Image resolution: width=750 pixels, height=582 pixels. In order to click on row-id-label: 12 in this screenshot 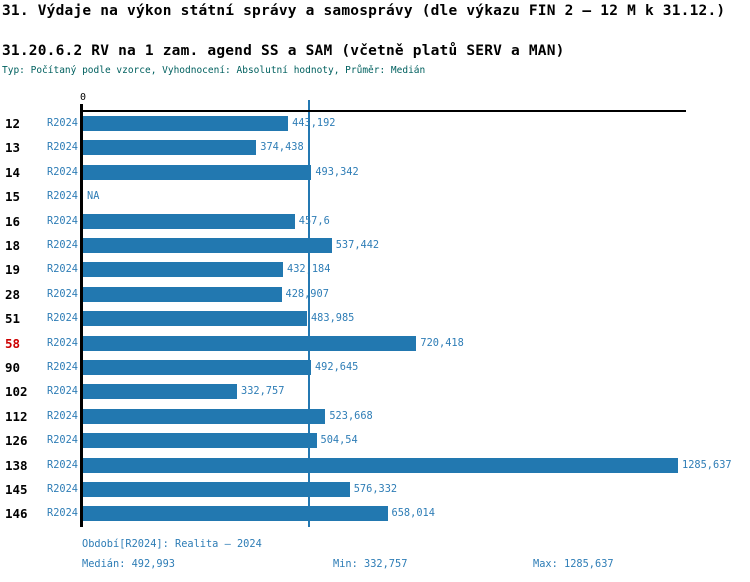, I will do `click(13, 123)`.